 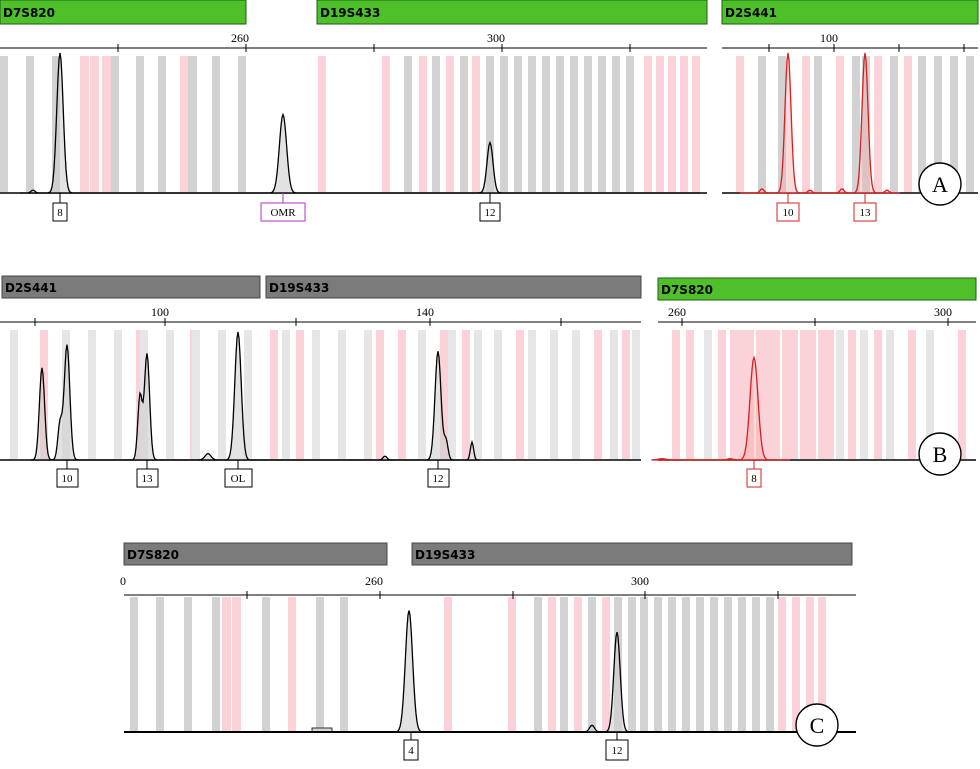 I want to click on trace-c, so click(x=515, y=671).